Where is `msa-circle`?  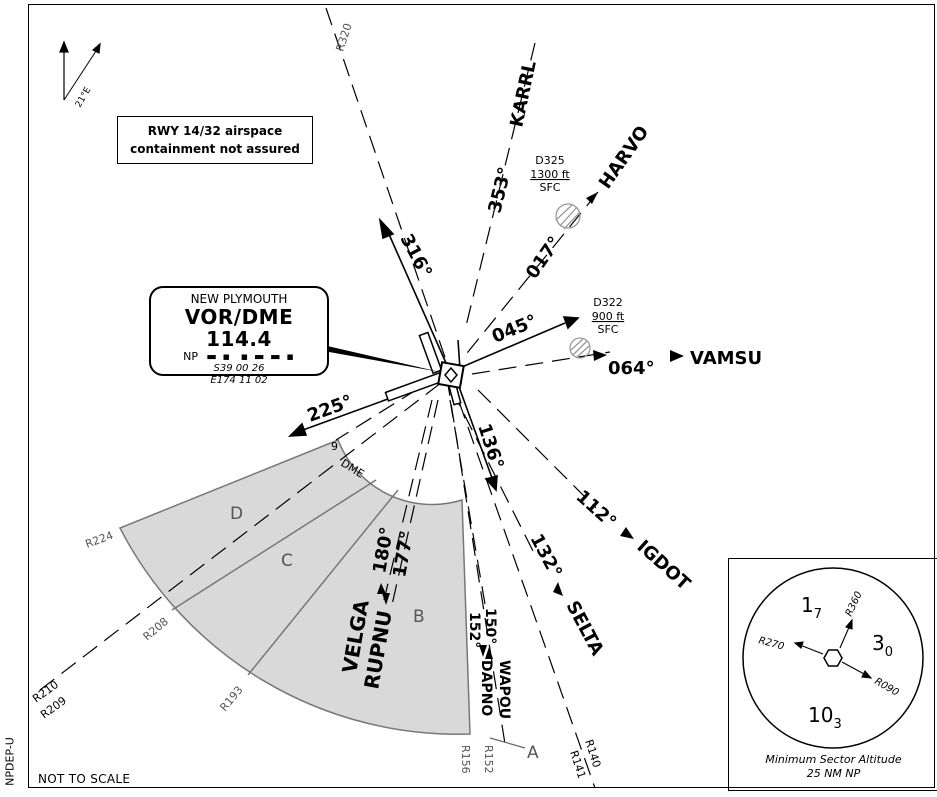 msa-circle is located at coordinates (833, 658).